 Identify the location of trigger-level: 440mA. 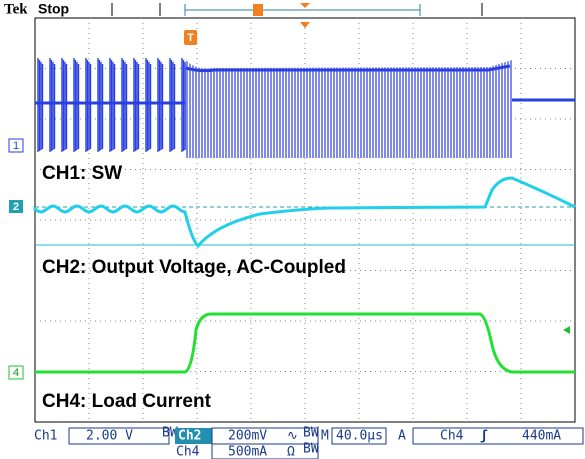
(541, 436).